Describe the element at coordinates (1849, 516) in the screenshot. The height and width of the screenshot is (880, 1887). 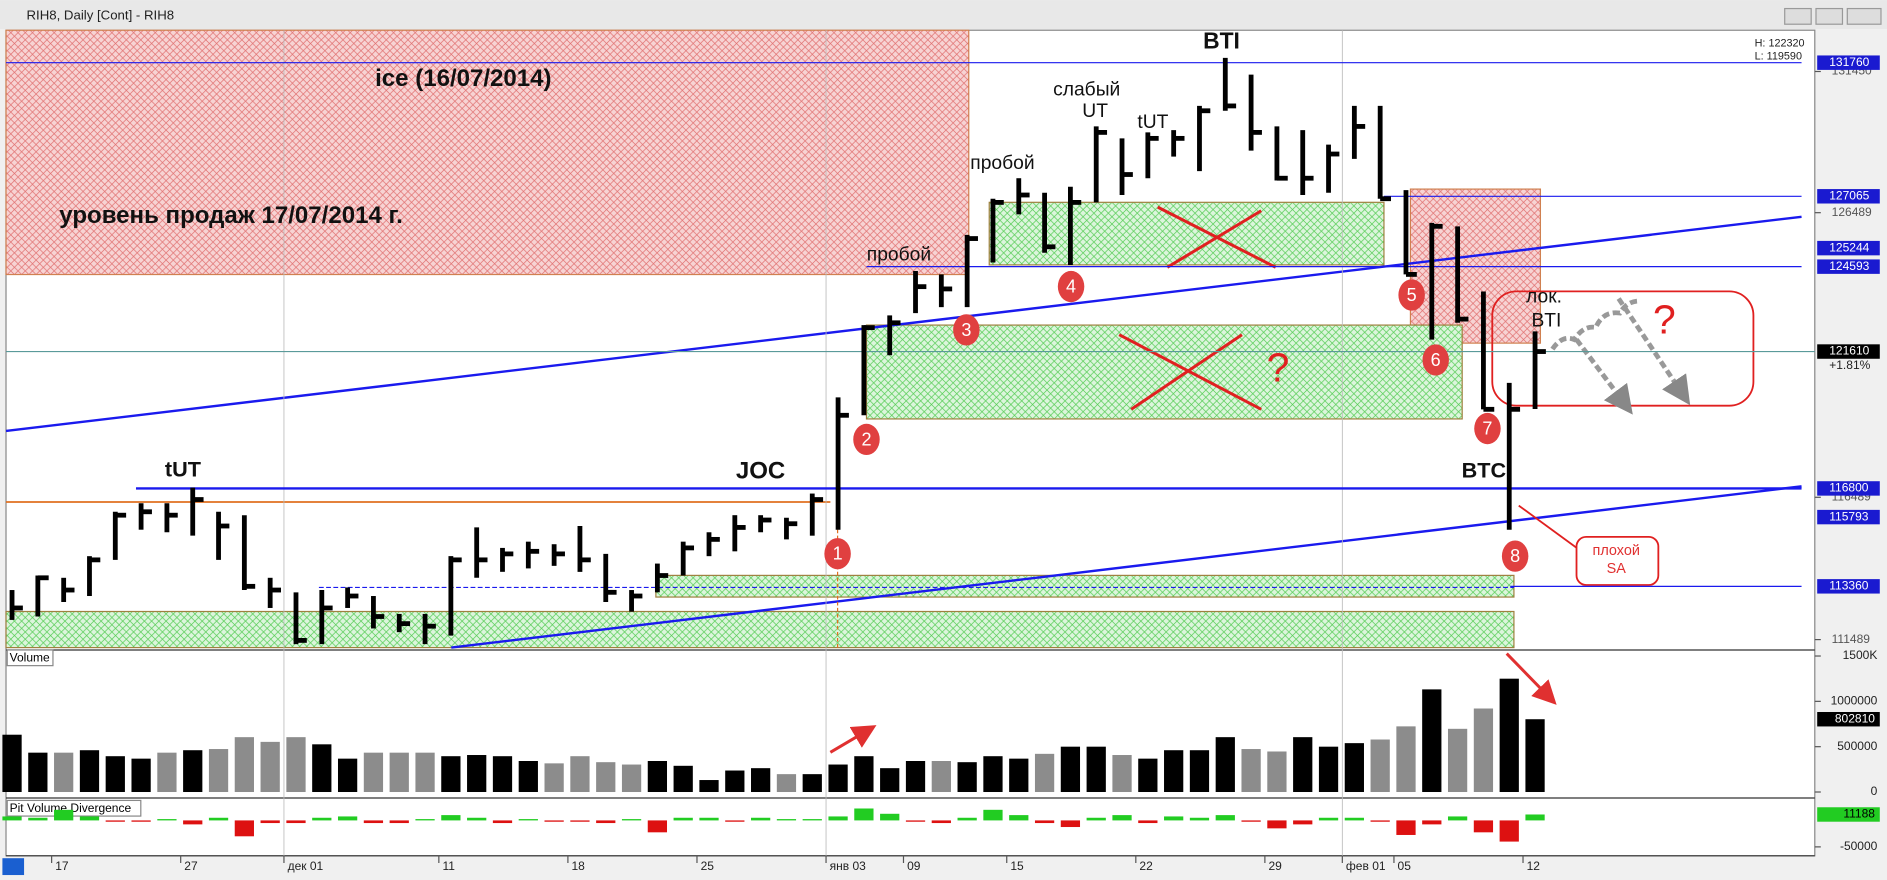
I see `level-label: 115793` at that location.